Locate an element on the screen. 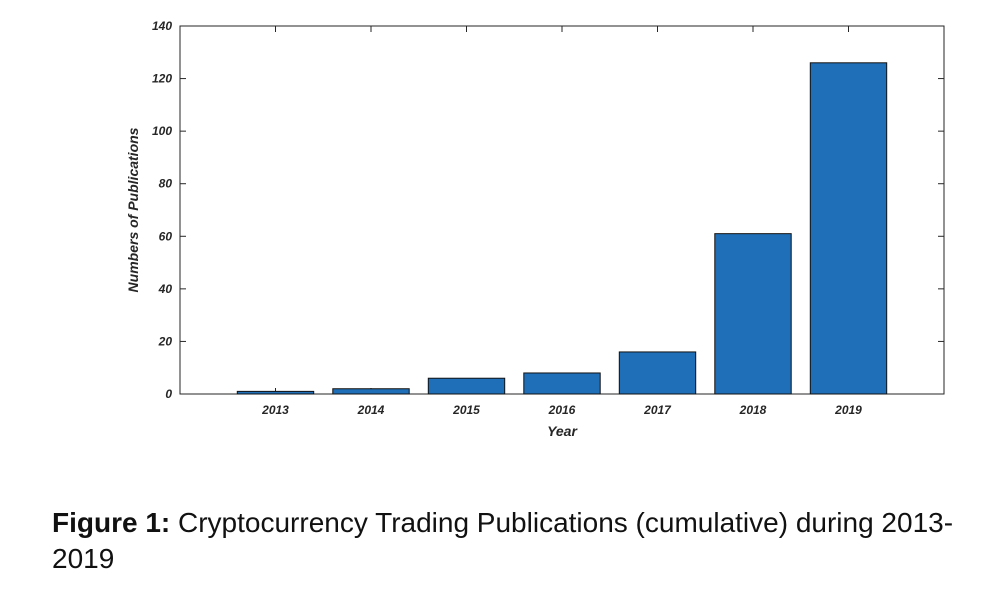 This screenshot has height=606, width=1000. x-axis-title: Year is located at coordinates (562, 431).